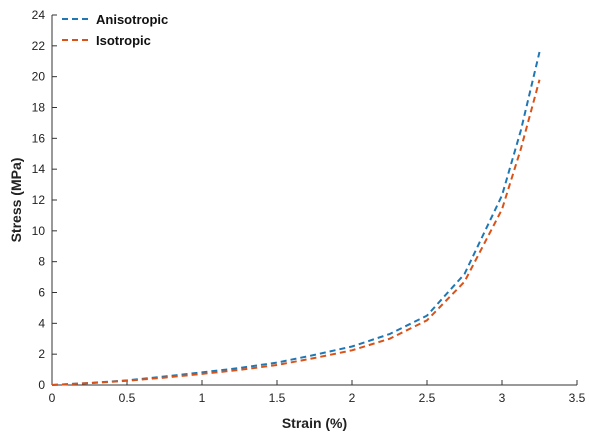 The width and height of the screenshot is (589, 437). What do you see at coordinates (577, 398) in the screenshot?
I see `x-tick-label: 3.5` at bounding box center [577, 398].